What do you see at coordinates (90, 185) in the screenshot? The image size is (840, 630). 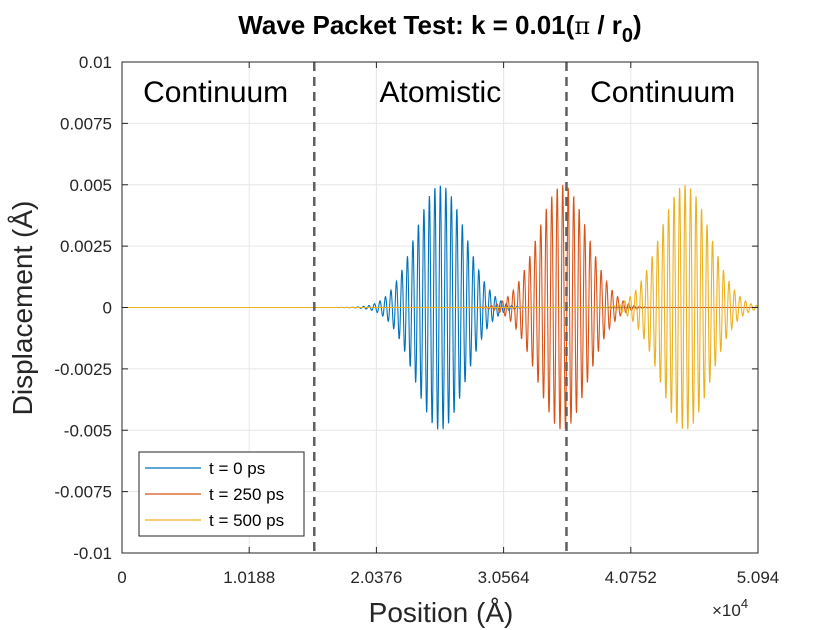 I see `y-tick-label: 0.005` at bounding box center [90, 185].